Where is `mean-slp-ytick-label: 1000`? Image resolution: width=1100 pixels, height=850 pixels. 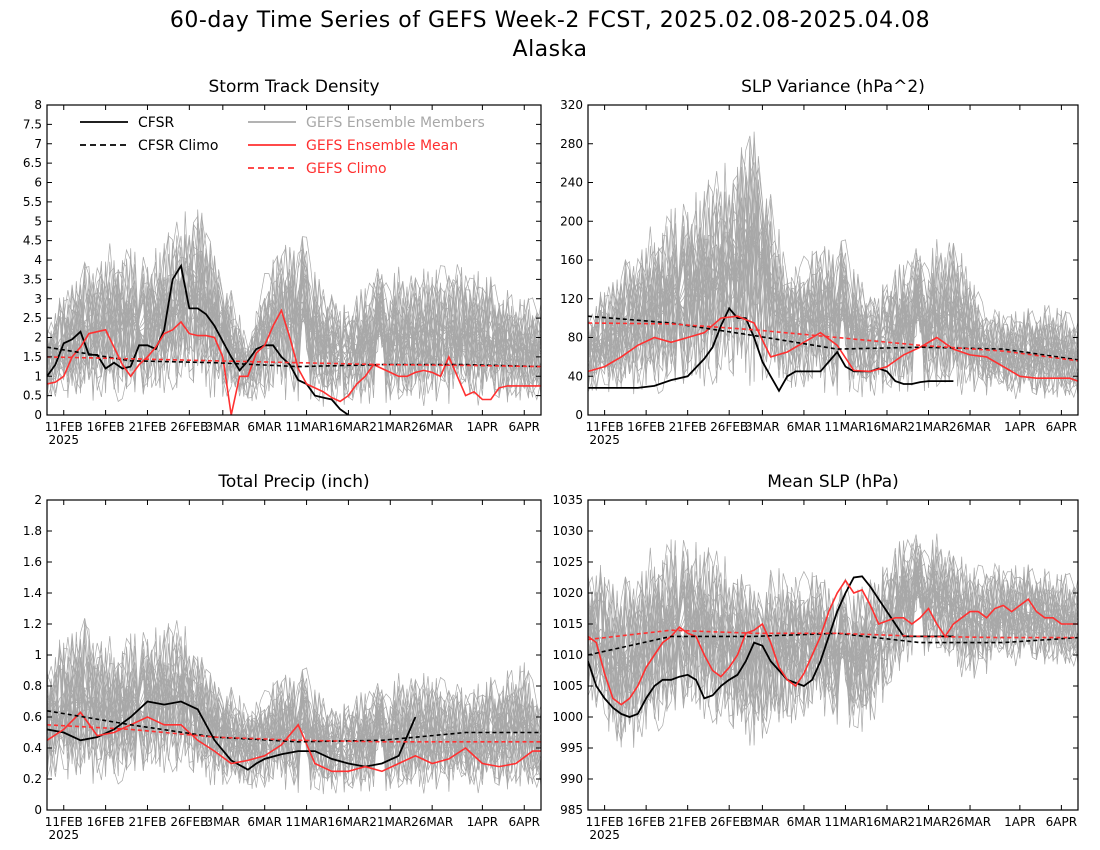 mean-slp-ytick-label: 1000 is located at coordinates (567, 717).